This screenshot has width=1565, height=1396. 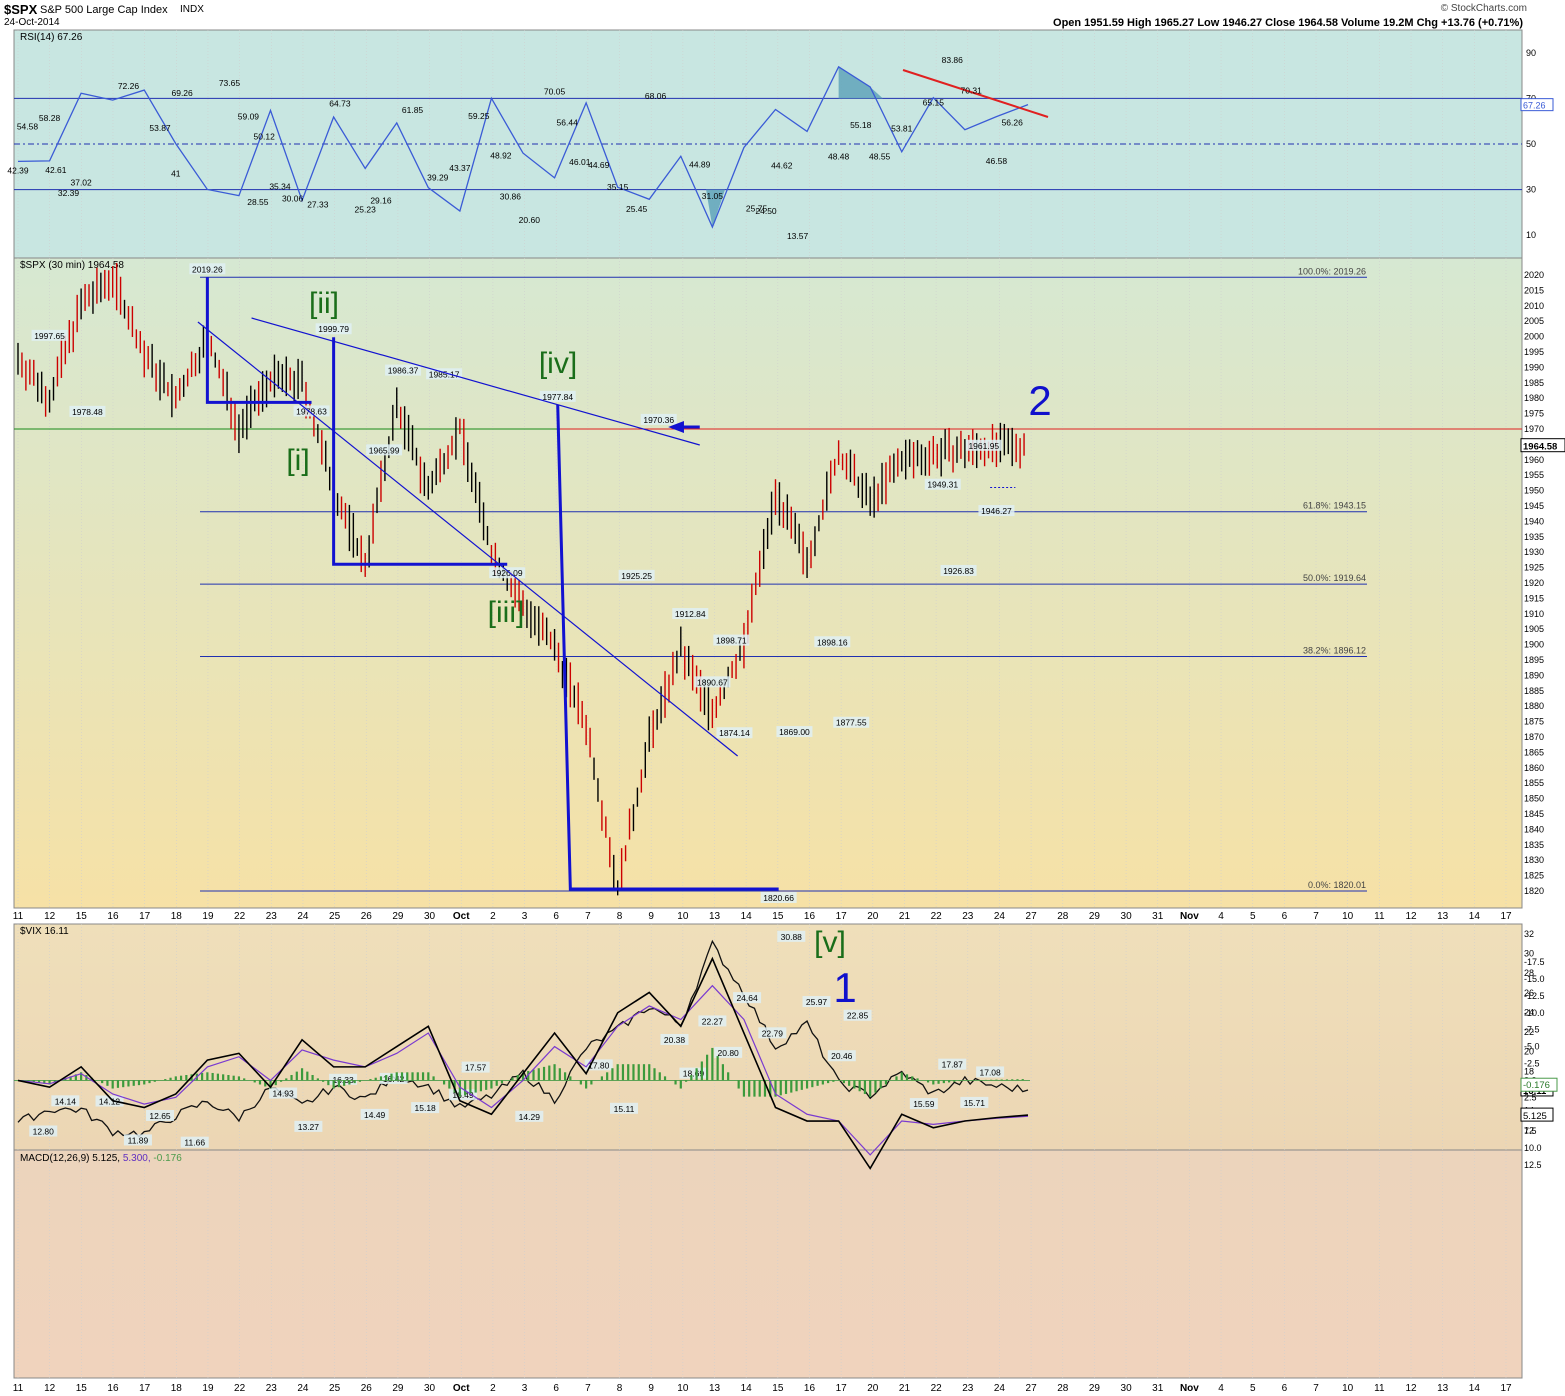 I want to click on vix-point-label: 25.97, so click(x=817, y=1002).